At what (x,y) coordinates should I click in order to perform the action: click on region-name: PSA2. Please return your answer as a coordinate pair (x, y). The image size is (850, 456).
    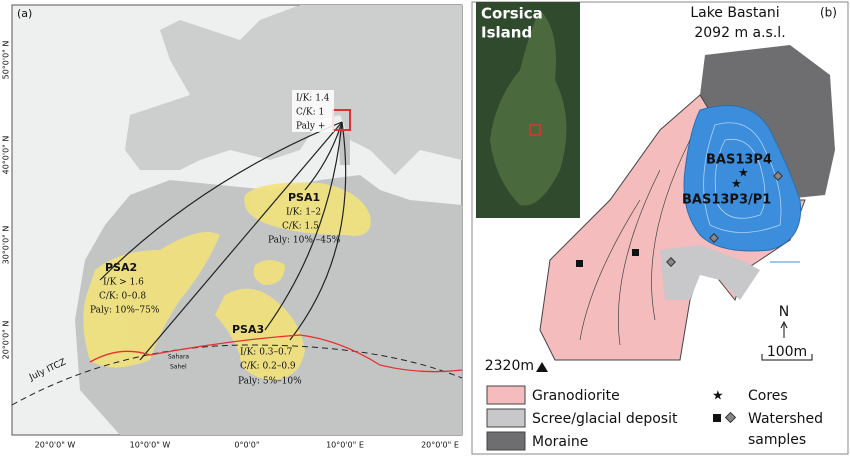
    Looking at the image, I should click on (121, 267).